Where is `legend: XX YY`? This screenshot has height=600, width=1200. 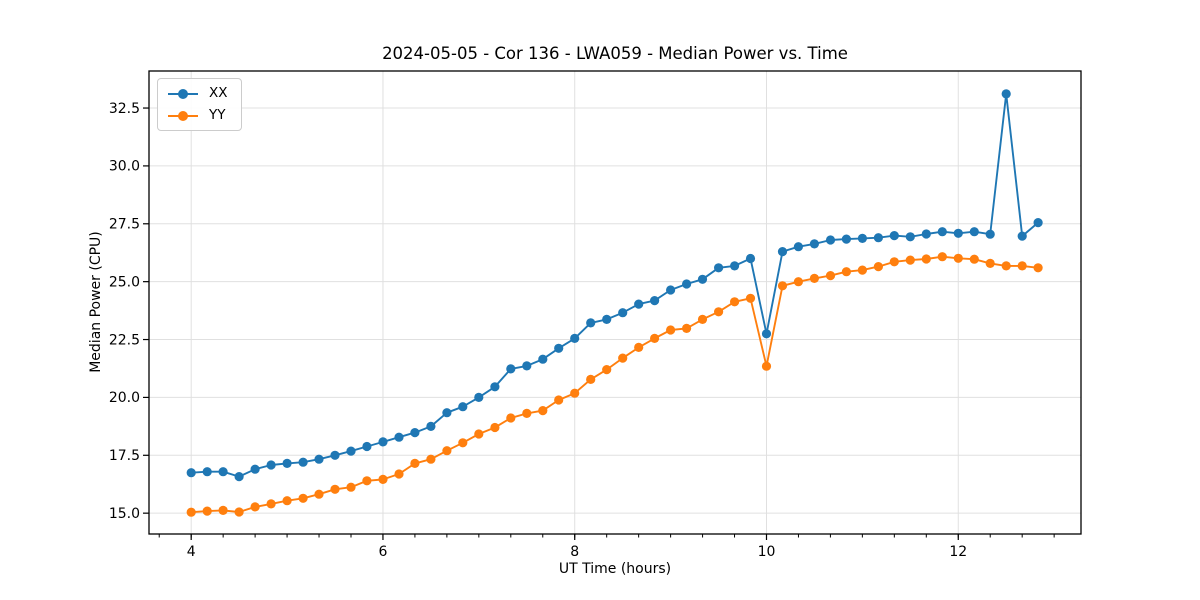
legend: XX YY is located at coordinates (199, 104).